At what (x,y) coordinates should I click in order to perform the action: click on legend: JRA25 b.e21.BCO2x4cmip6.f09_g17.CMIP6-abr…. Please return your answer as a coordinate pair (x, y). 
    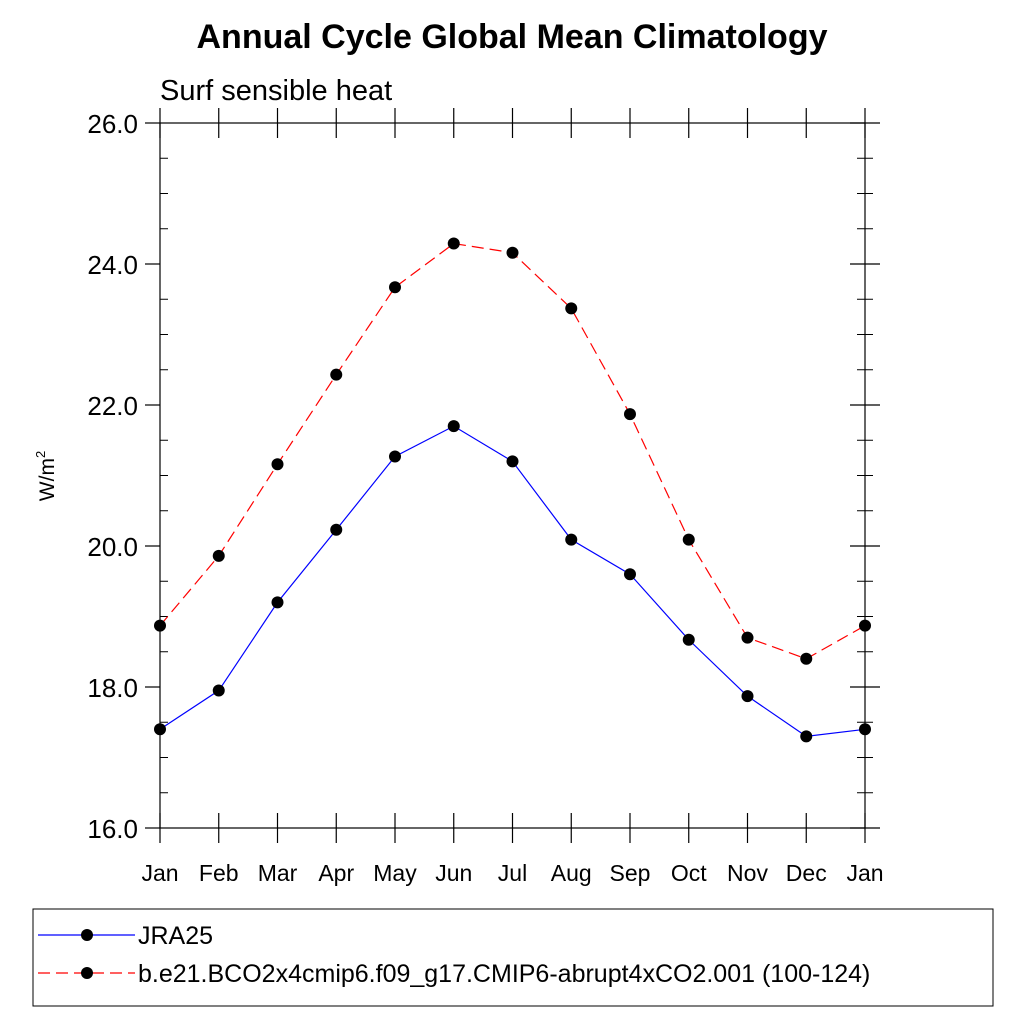
    Looking at the image, I should click on (454, 955).